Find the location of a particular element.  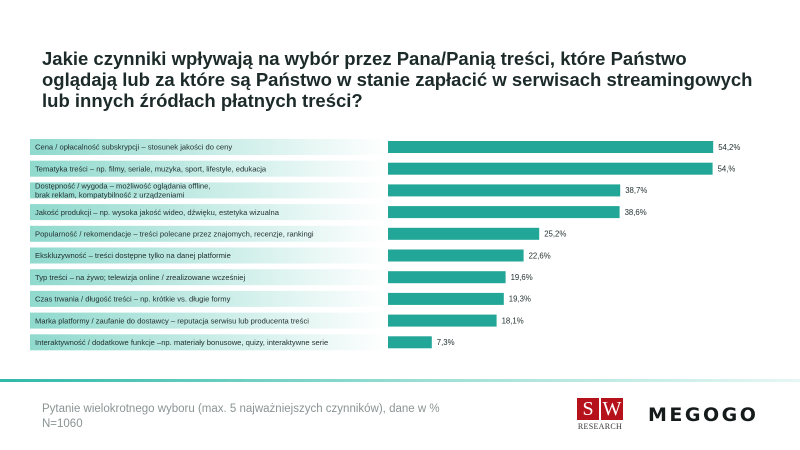

sw-research-logo: S W RESEARCH is located at coordinates (600, 417).